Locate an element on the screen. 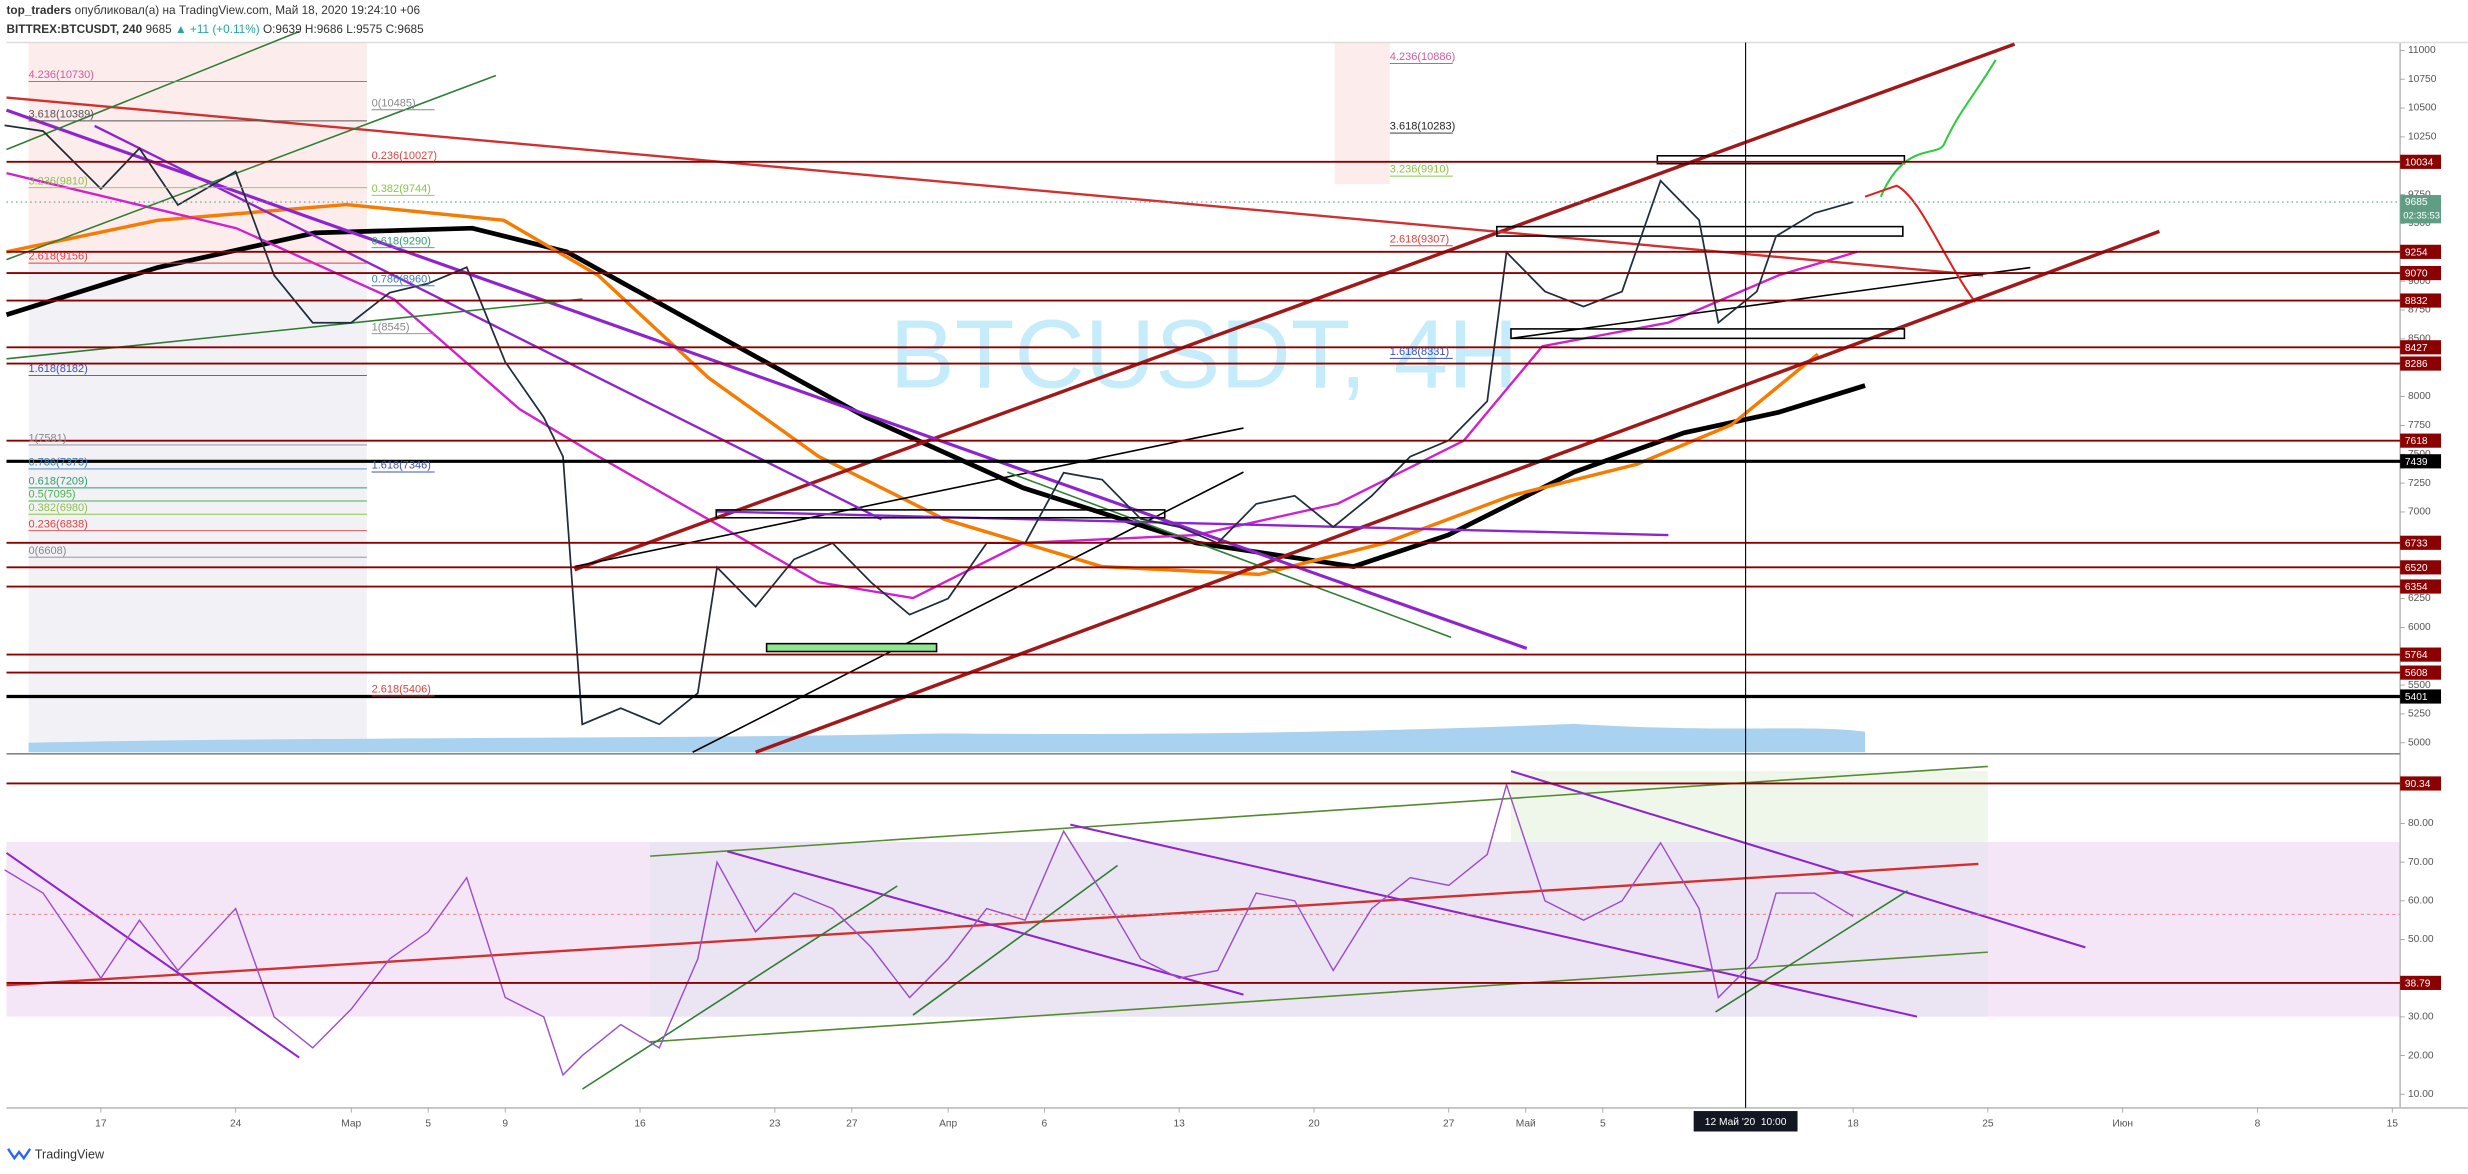 Image resolution: width=2468 pixels, height=1174 pixels. fib-label: 0.618(7209) is located at coordinates (58, 481).